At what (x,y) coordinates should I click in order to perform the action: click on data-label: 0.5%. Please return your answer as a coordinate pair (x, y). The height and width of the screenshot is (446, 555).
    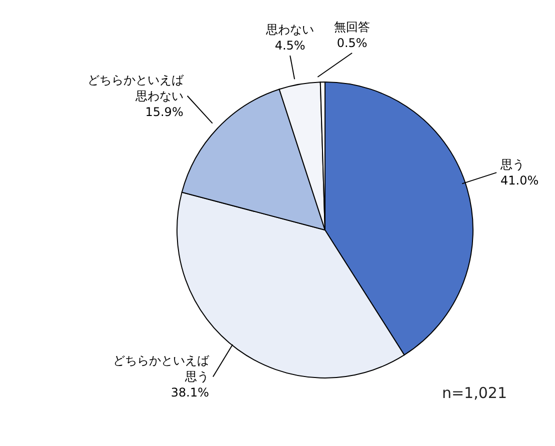
    Looking at the image, I should click on (352, 43).